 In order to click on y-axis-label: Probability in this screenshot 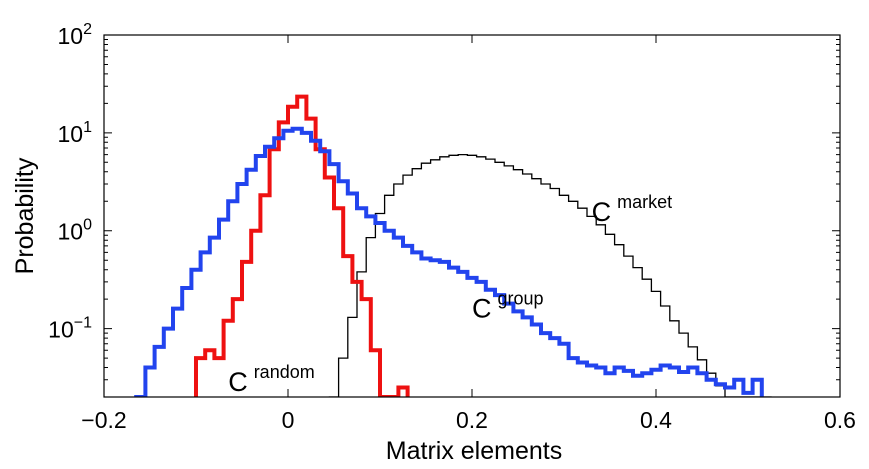, I will do `click(25, 215)`.